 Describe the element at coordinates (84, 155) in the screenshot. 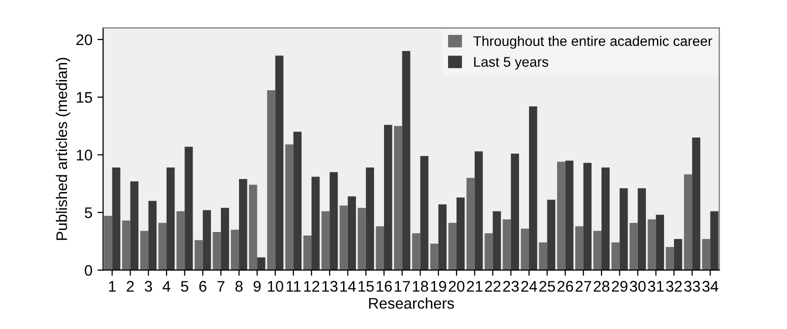

I see `y-tick-label: 10` at that location.